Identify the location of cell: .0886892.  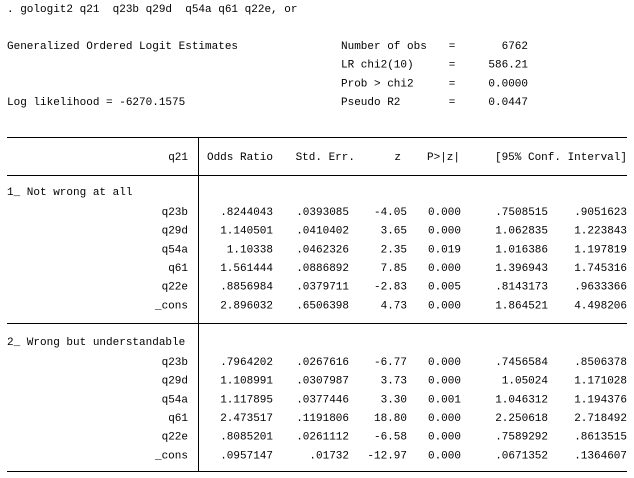
(322, 269).